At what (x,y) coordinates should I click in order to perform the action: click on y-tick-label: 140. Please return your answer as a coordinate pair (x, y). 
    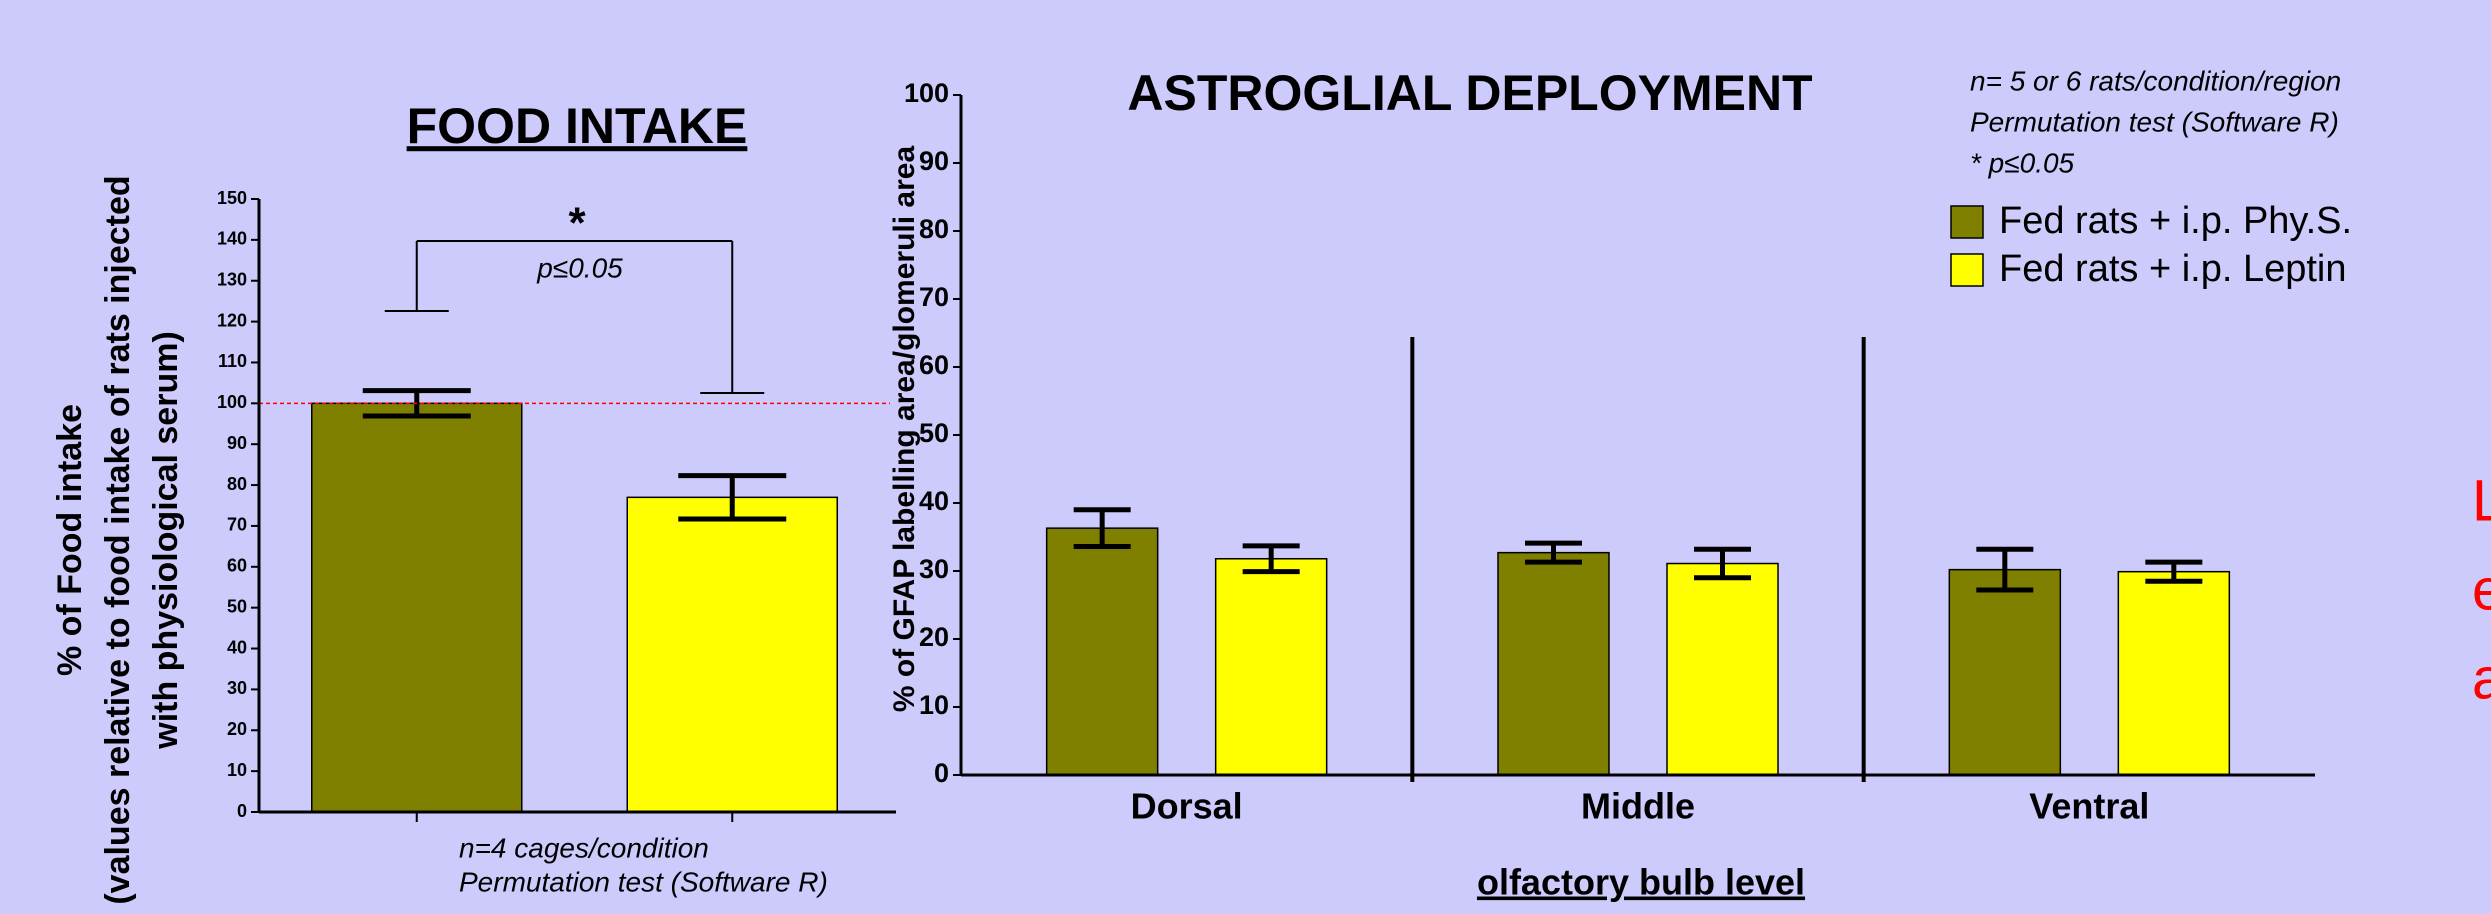
    Looking at the image, I should click on (232, 239).